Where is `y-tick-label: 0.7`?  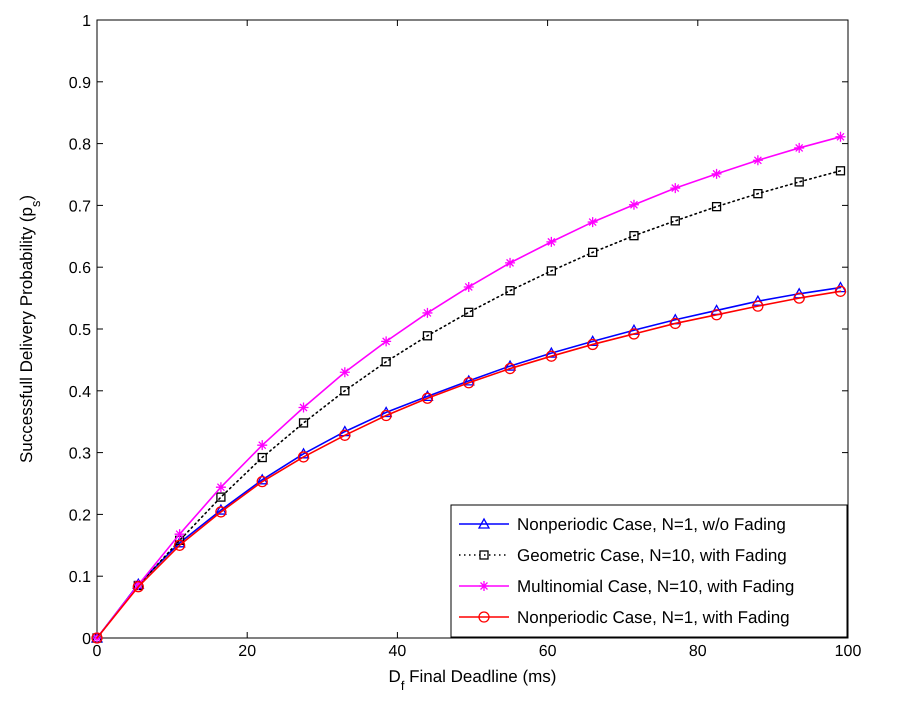
y-tick-label: 0.7 is located at coordinates (80, 207).